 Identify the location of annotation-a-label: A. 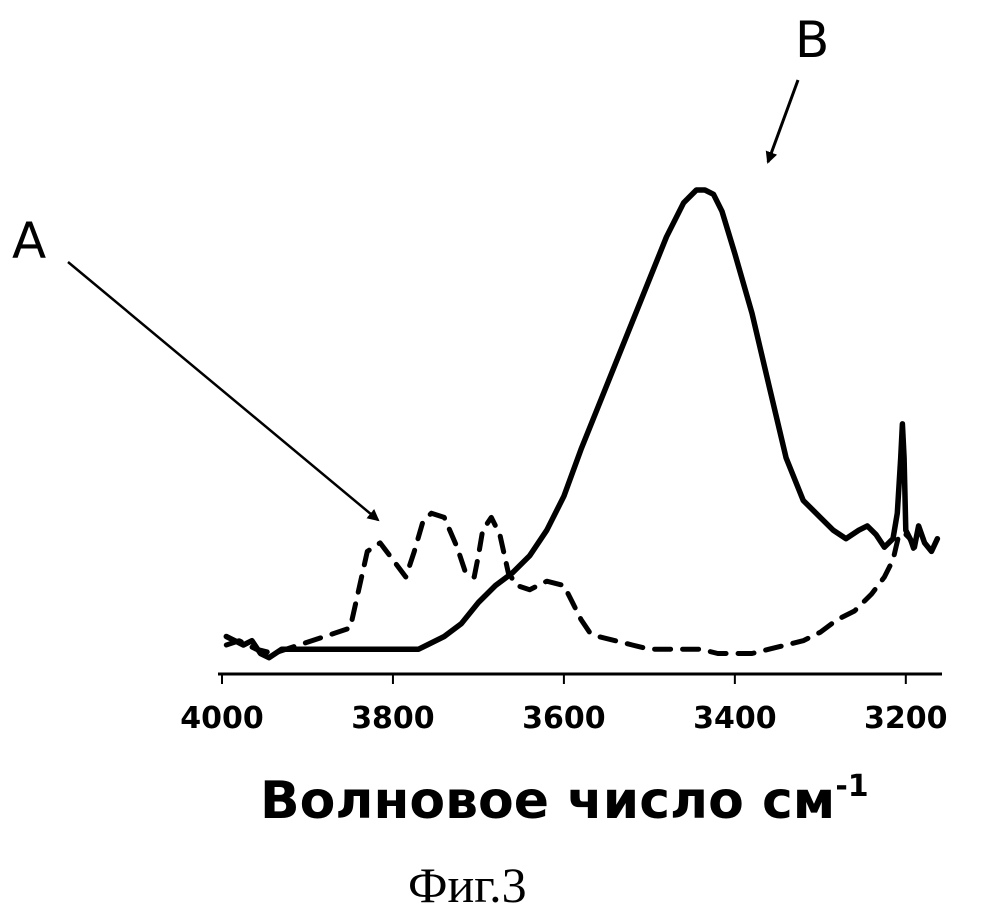
(29, 241).